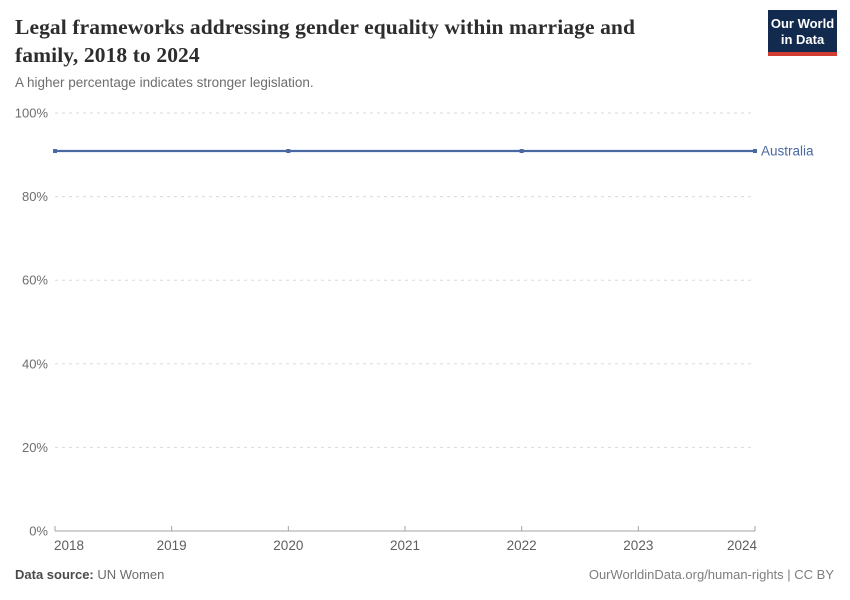 The width and height of the screenshot is (850, 600). What do you see at coordinates (32, 113) in the screenshot?
I see `y-tick-label: 100%` at bounding box center [32, 113].